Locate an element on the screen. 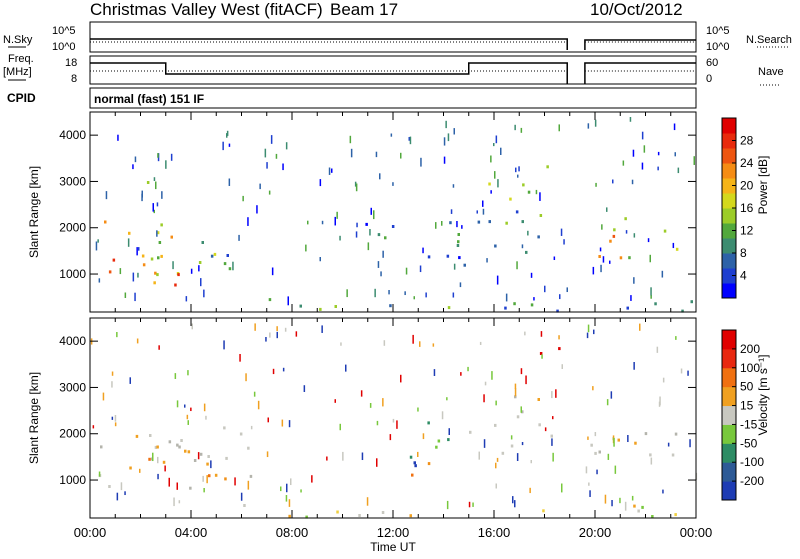  colorbar-frame is located at coordinates (729, 415).